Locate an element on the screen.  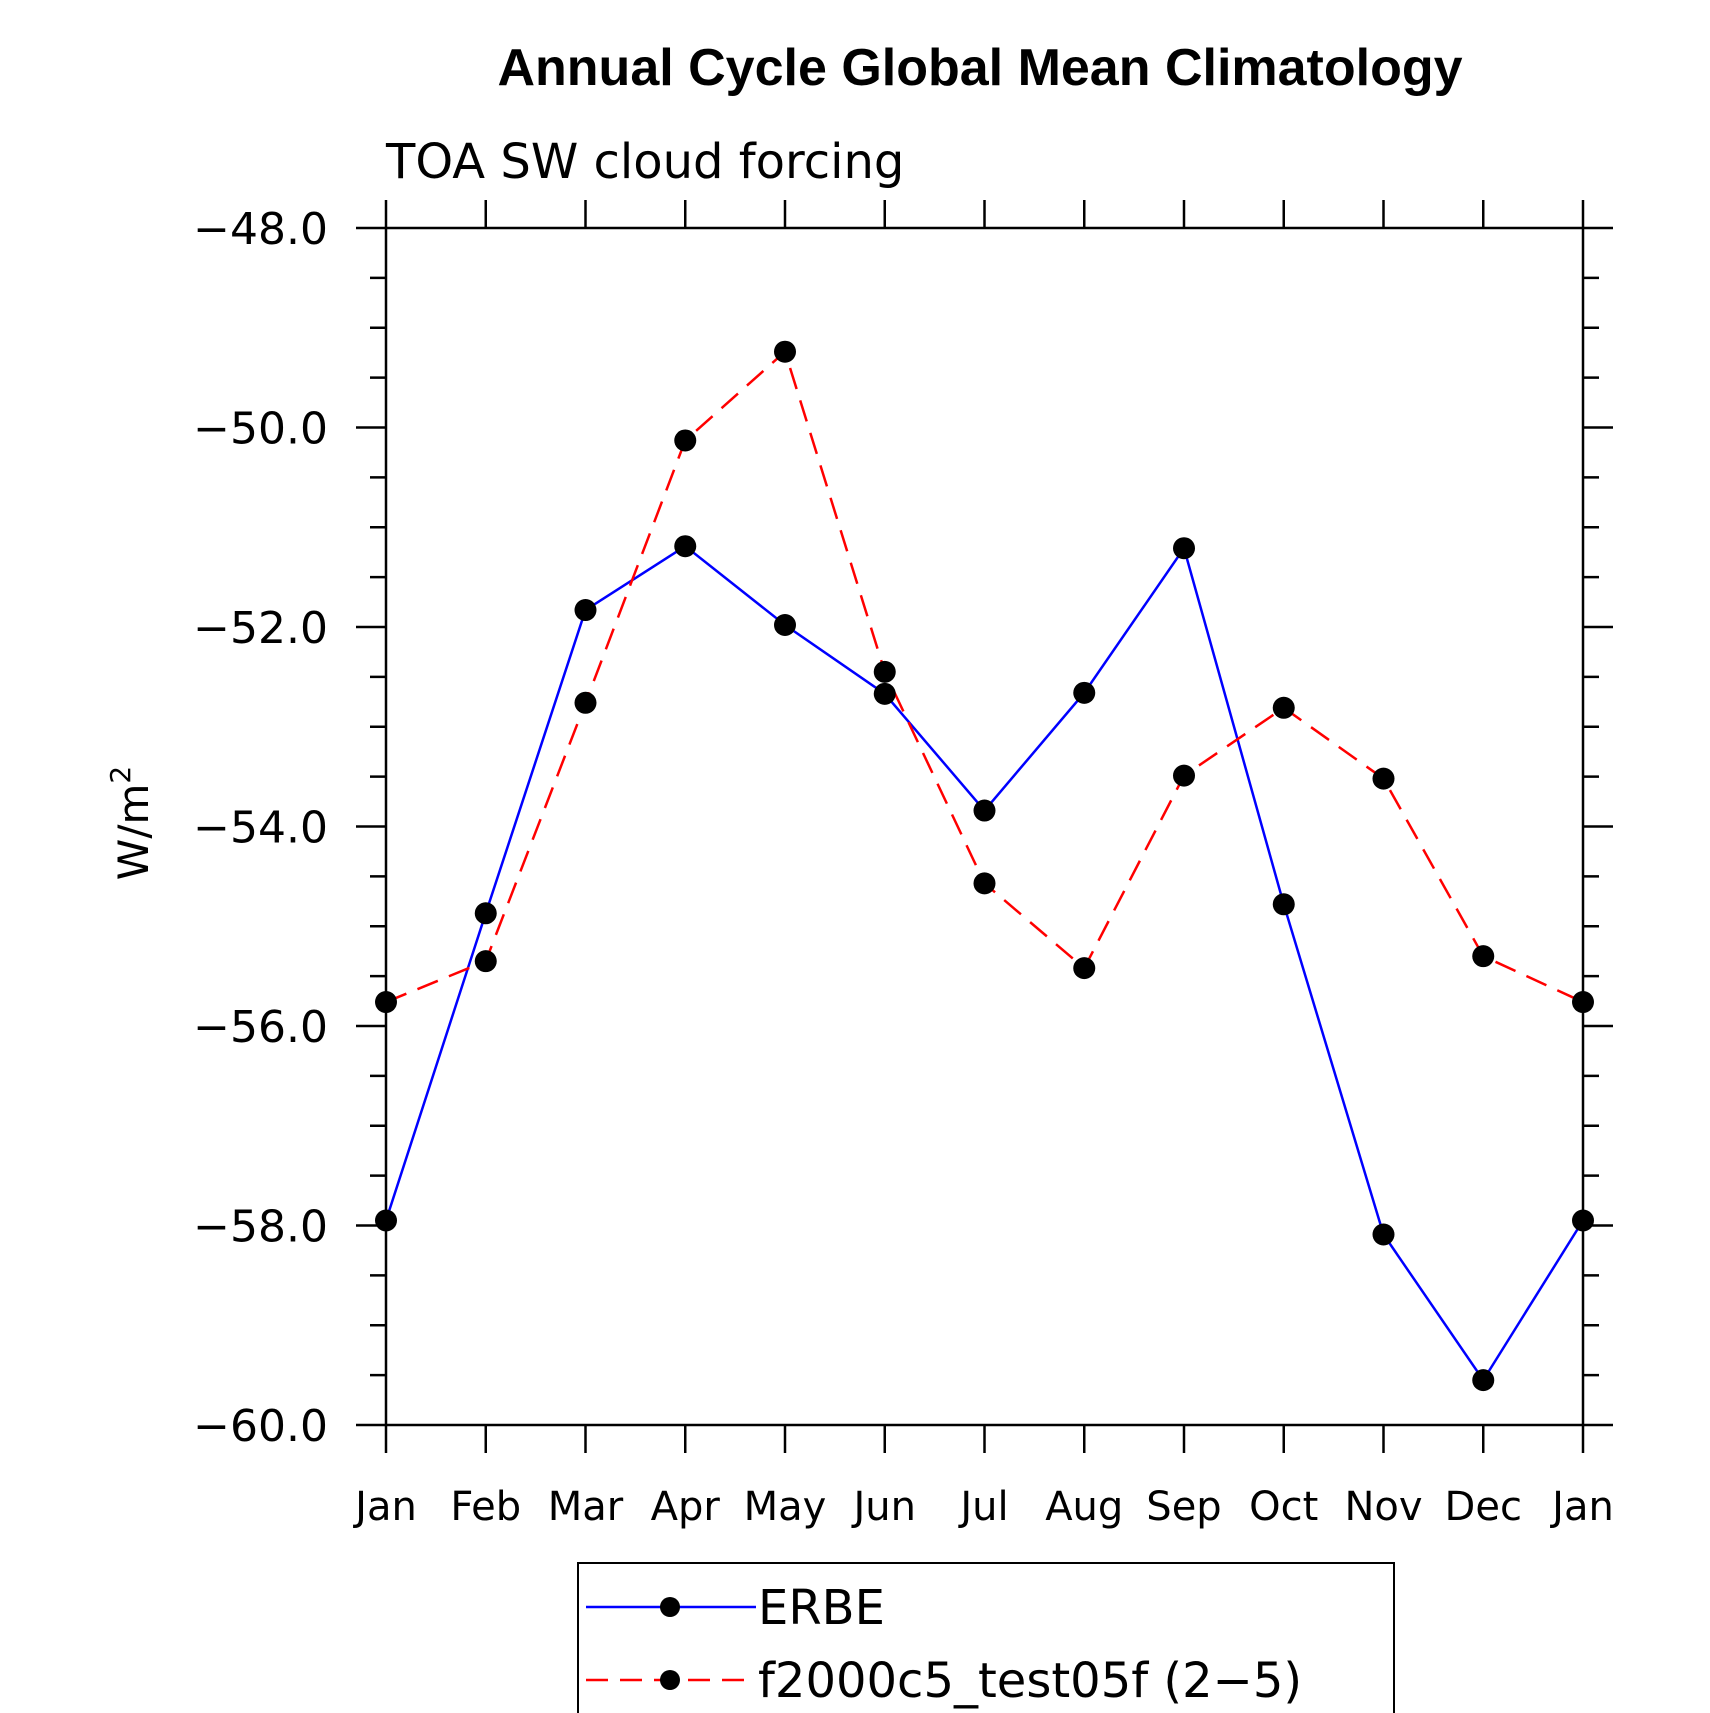
x-tick-label: Jul is located at coordinates (982, 1507).